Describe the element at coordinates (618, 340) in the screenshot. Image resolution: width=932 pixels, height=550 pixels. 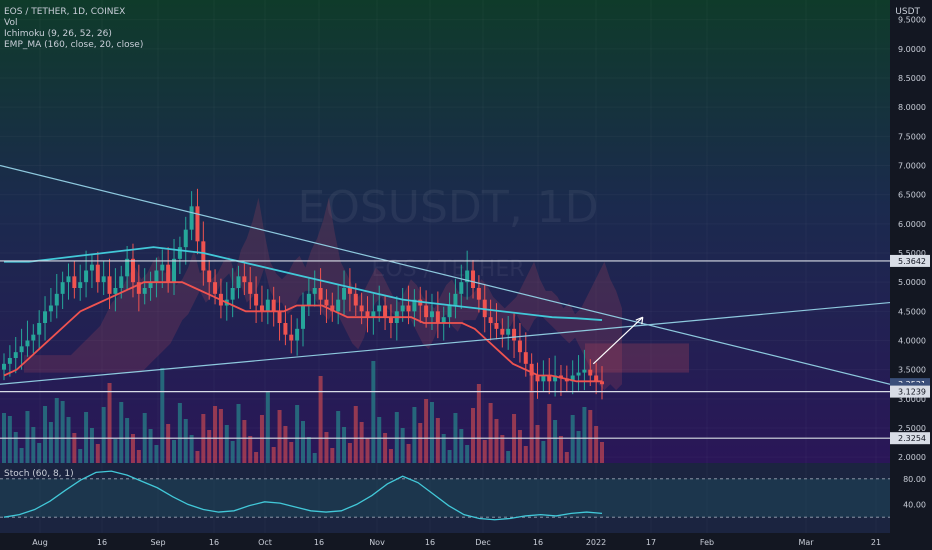
I see `projection-arrow-shaft` at that location.